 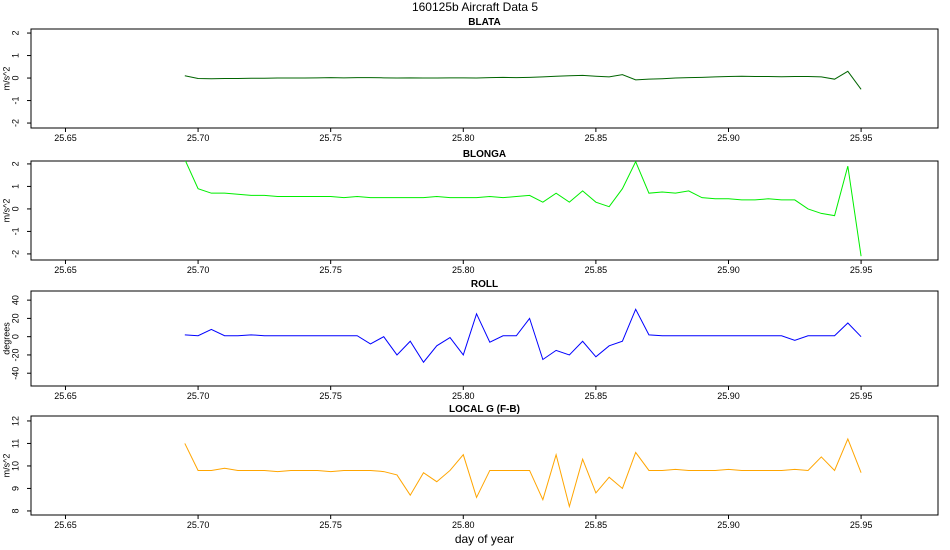 What do you see at coordinates (6, 338) in the screenshot?
I see `y-axis-label: degrees` at bounding box center [6, 338].